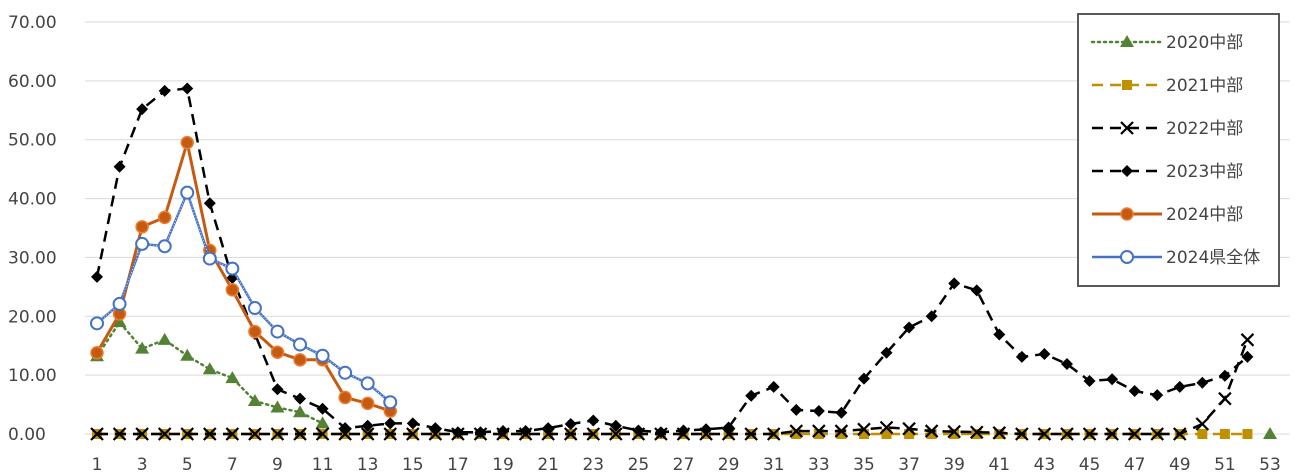 Image resolution: width=1303 pixels, height=475 pixels. What do you see at coordinates (32, 317) in the screenshot?
I see `y-tick-label: 20.00` at bounding box center [32, 317].